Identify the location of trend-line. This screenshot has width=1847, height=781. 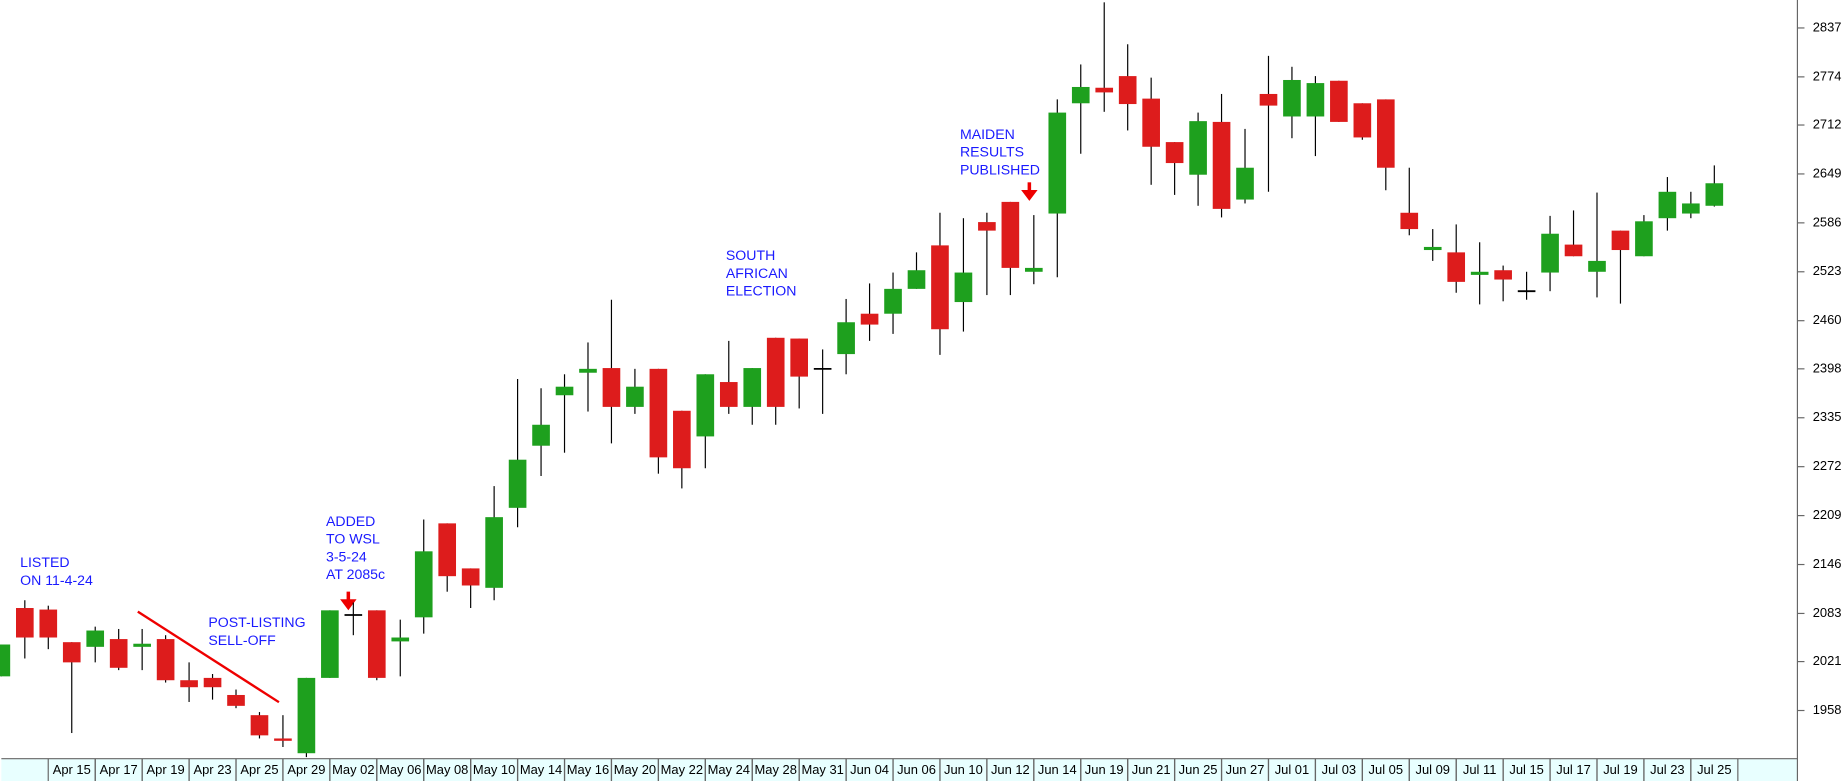
(208, 657).